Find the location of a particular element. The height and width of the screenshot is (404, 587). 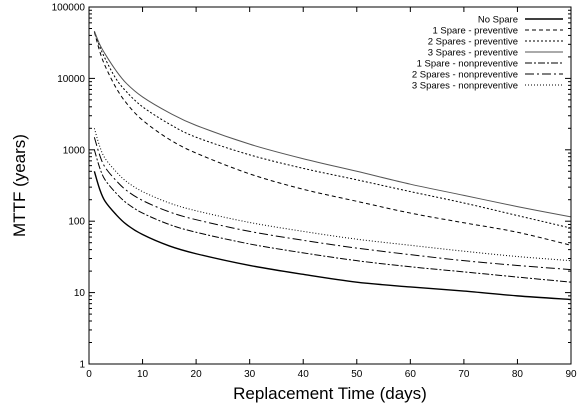

x-axis-title: Replacement Time (days) is located at coordinates (330, 393).